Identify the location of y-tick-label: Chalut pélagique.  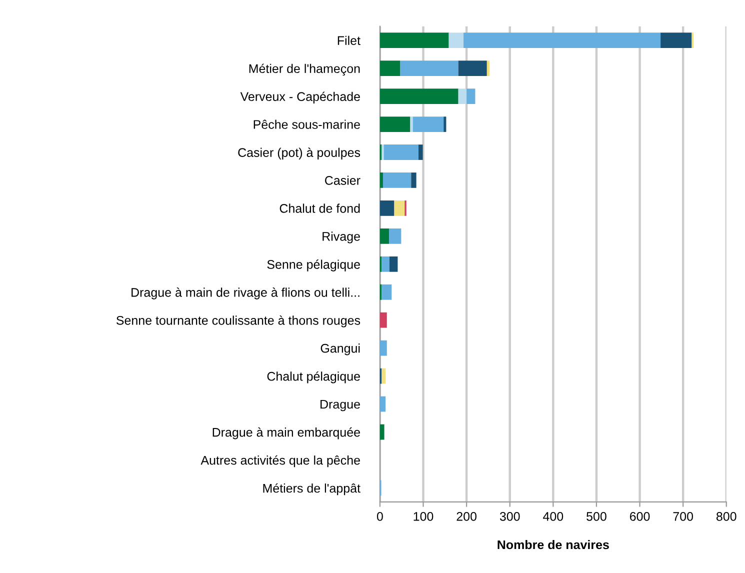
(313, 377).